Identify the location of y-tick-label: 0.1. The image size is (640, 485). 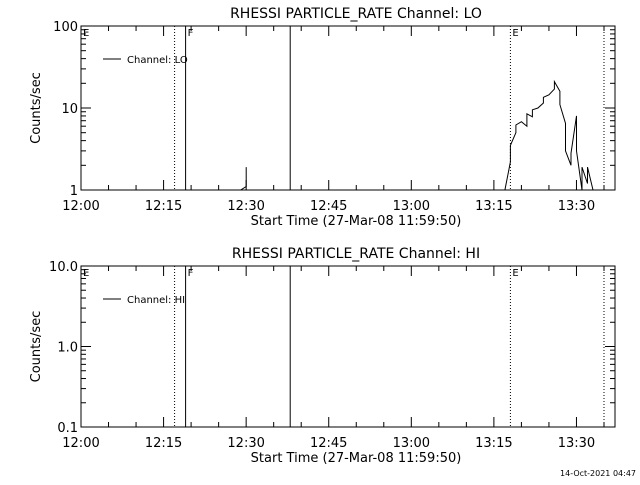
(67, 428).